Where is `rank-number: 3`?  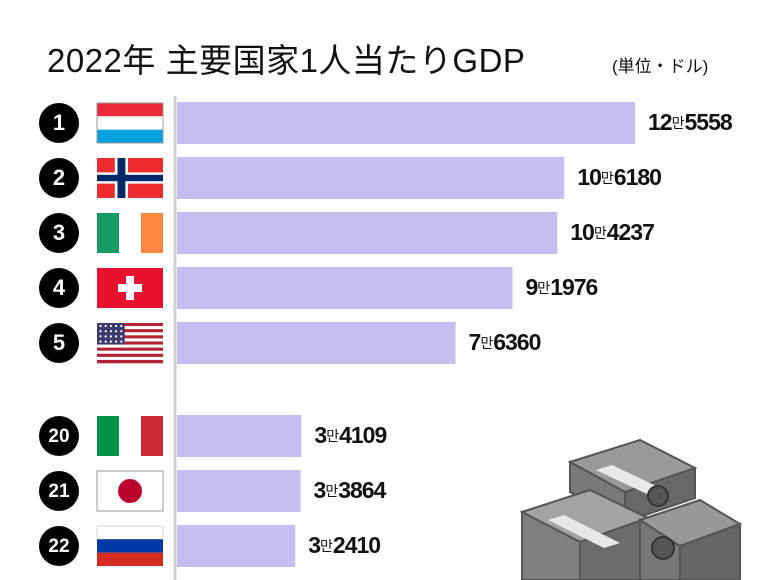
rank-number: 3 is located at coordinates (59, 232).